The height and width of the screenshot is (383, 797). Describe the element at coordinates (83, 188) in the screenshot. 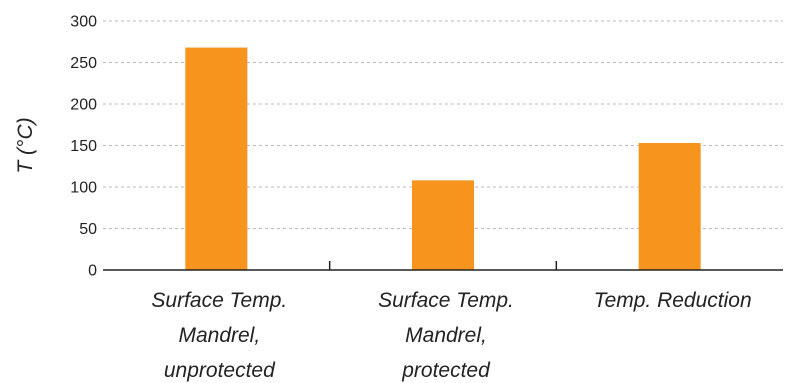

I see `y-tick-label: 100` at that location.